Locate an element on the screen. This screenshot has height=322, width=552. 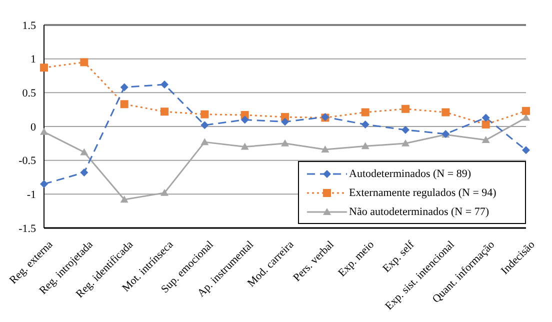
legend-label: Não autodeterminados (N = 77) is located at coordinates (419, 212).